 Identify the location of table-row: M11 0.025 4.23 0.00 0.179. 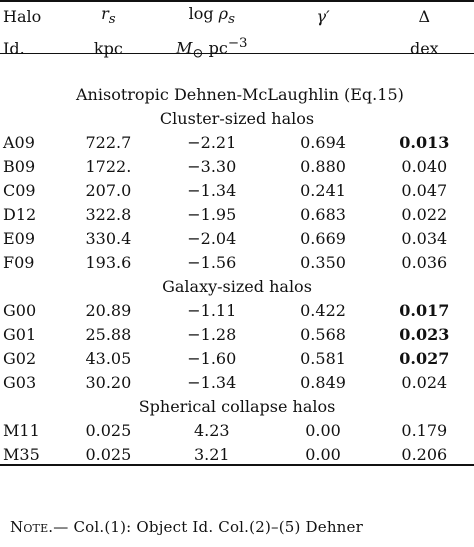
(237, 431).